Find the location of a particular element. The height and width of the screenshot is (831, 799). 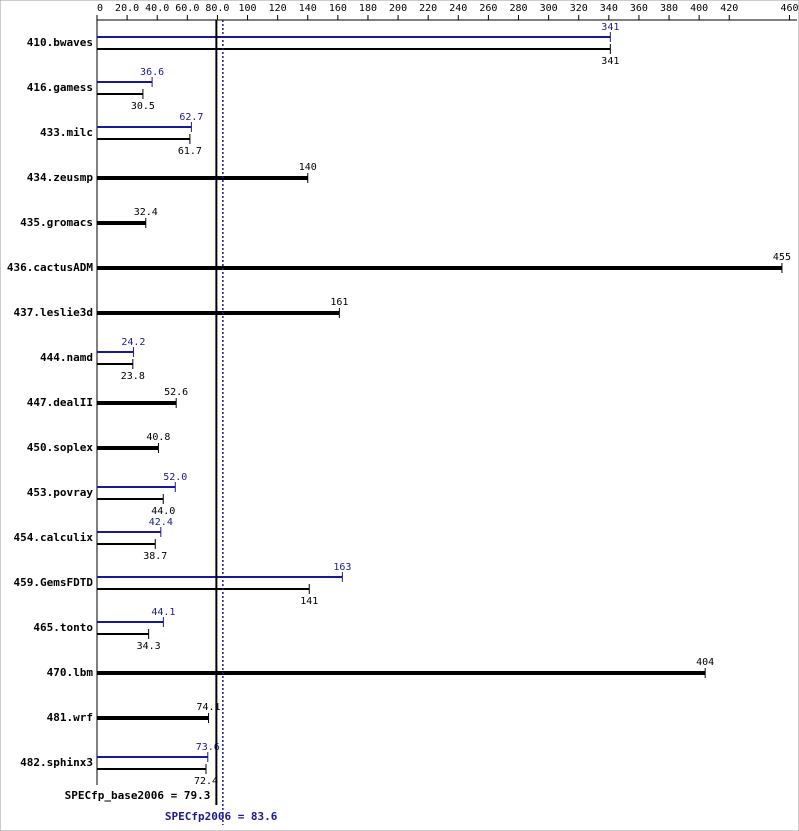

x-tick-label: 300 is located at coordinates (549, 8).